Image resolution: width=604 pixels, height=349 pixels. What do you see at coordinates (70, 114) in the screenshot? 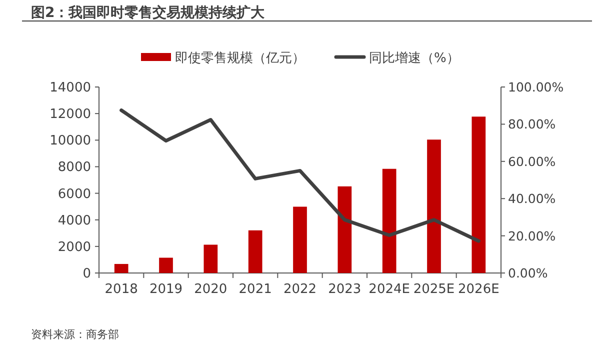
I see `y-tick-label: 12000` at bounding box center [70, 114].